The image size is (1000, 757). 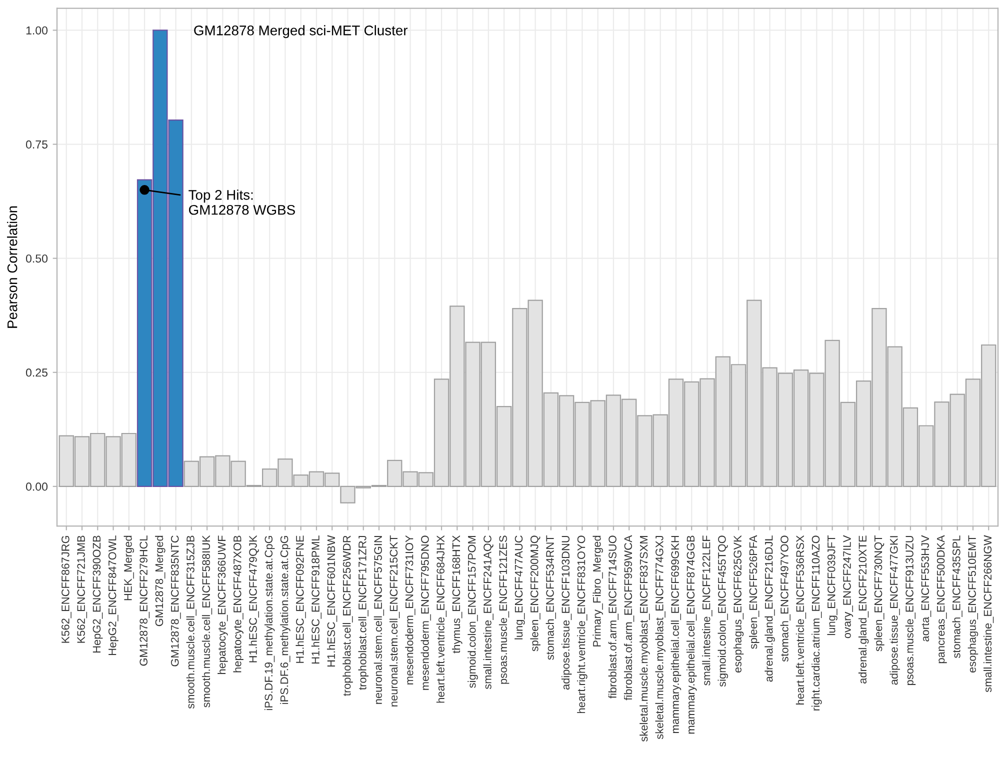 I want to click on x-tick-label: GM12878_ENCFF279HCL, so click(x=145, y=601).